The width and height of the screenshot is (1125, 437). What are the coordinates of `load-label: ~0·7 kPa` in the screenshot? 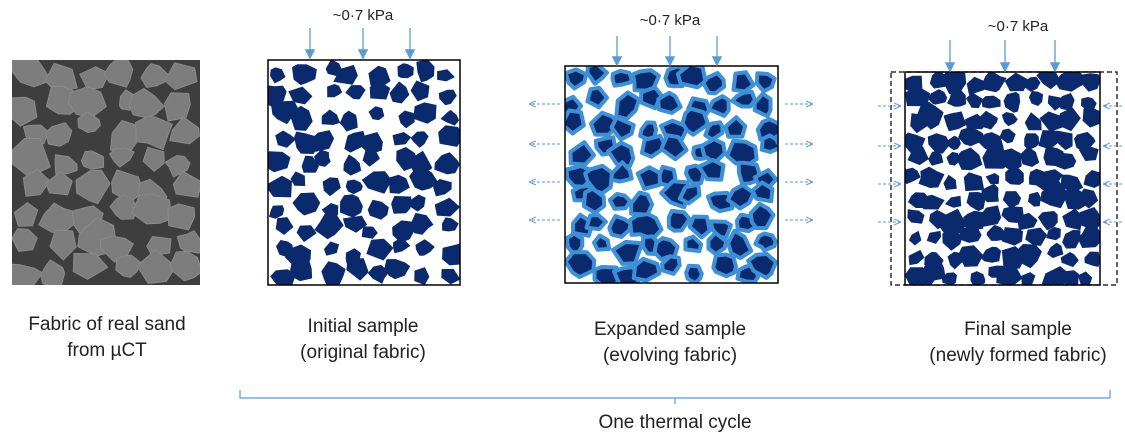 It's located at (363, 15).